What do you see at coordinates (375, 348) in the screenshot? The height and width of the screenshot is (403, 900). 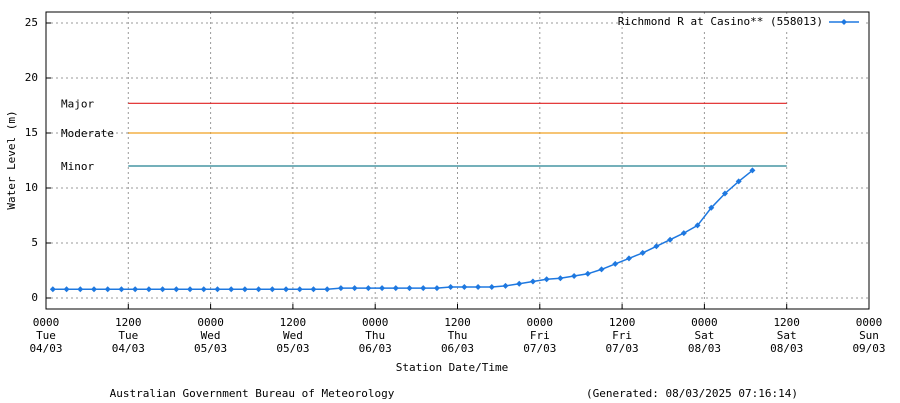 I see `x-tick-label: 06/03` at bounding box center [375, 348].